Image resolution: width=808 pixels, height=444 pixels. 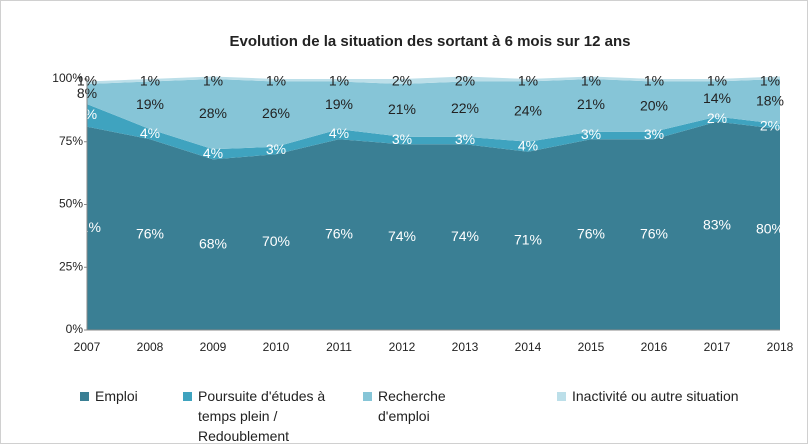 What do you see at coordinates (213, 243) in the screenshot?
I see `data-label: 68%` at bounding box center [213, 243].